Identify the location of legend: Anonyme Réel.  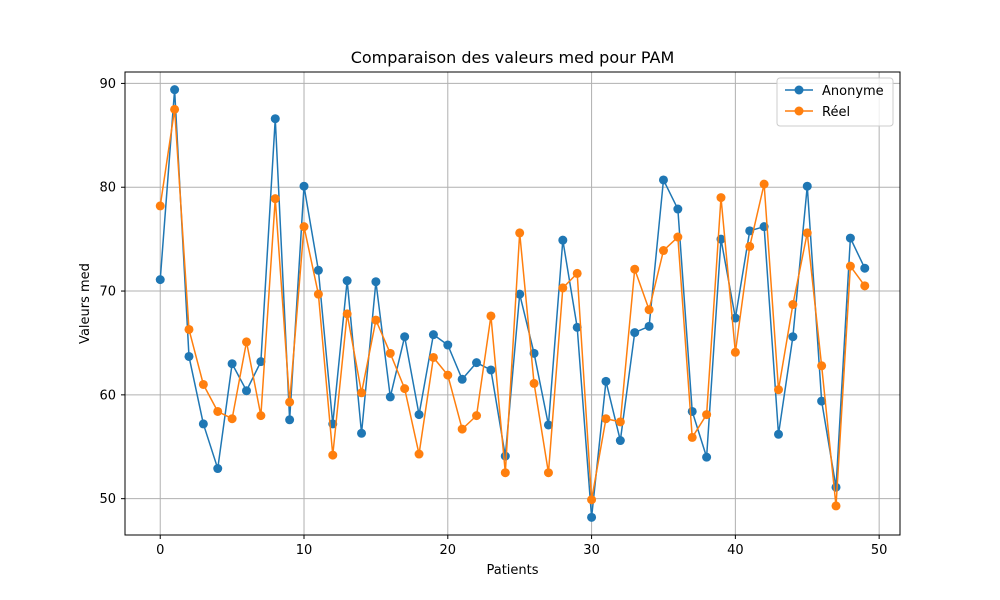
(835, 102).